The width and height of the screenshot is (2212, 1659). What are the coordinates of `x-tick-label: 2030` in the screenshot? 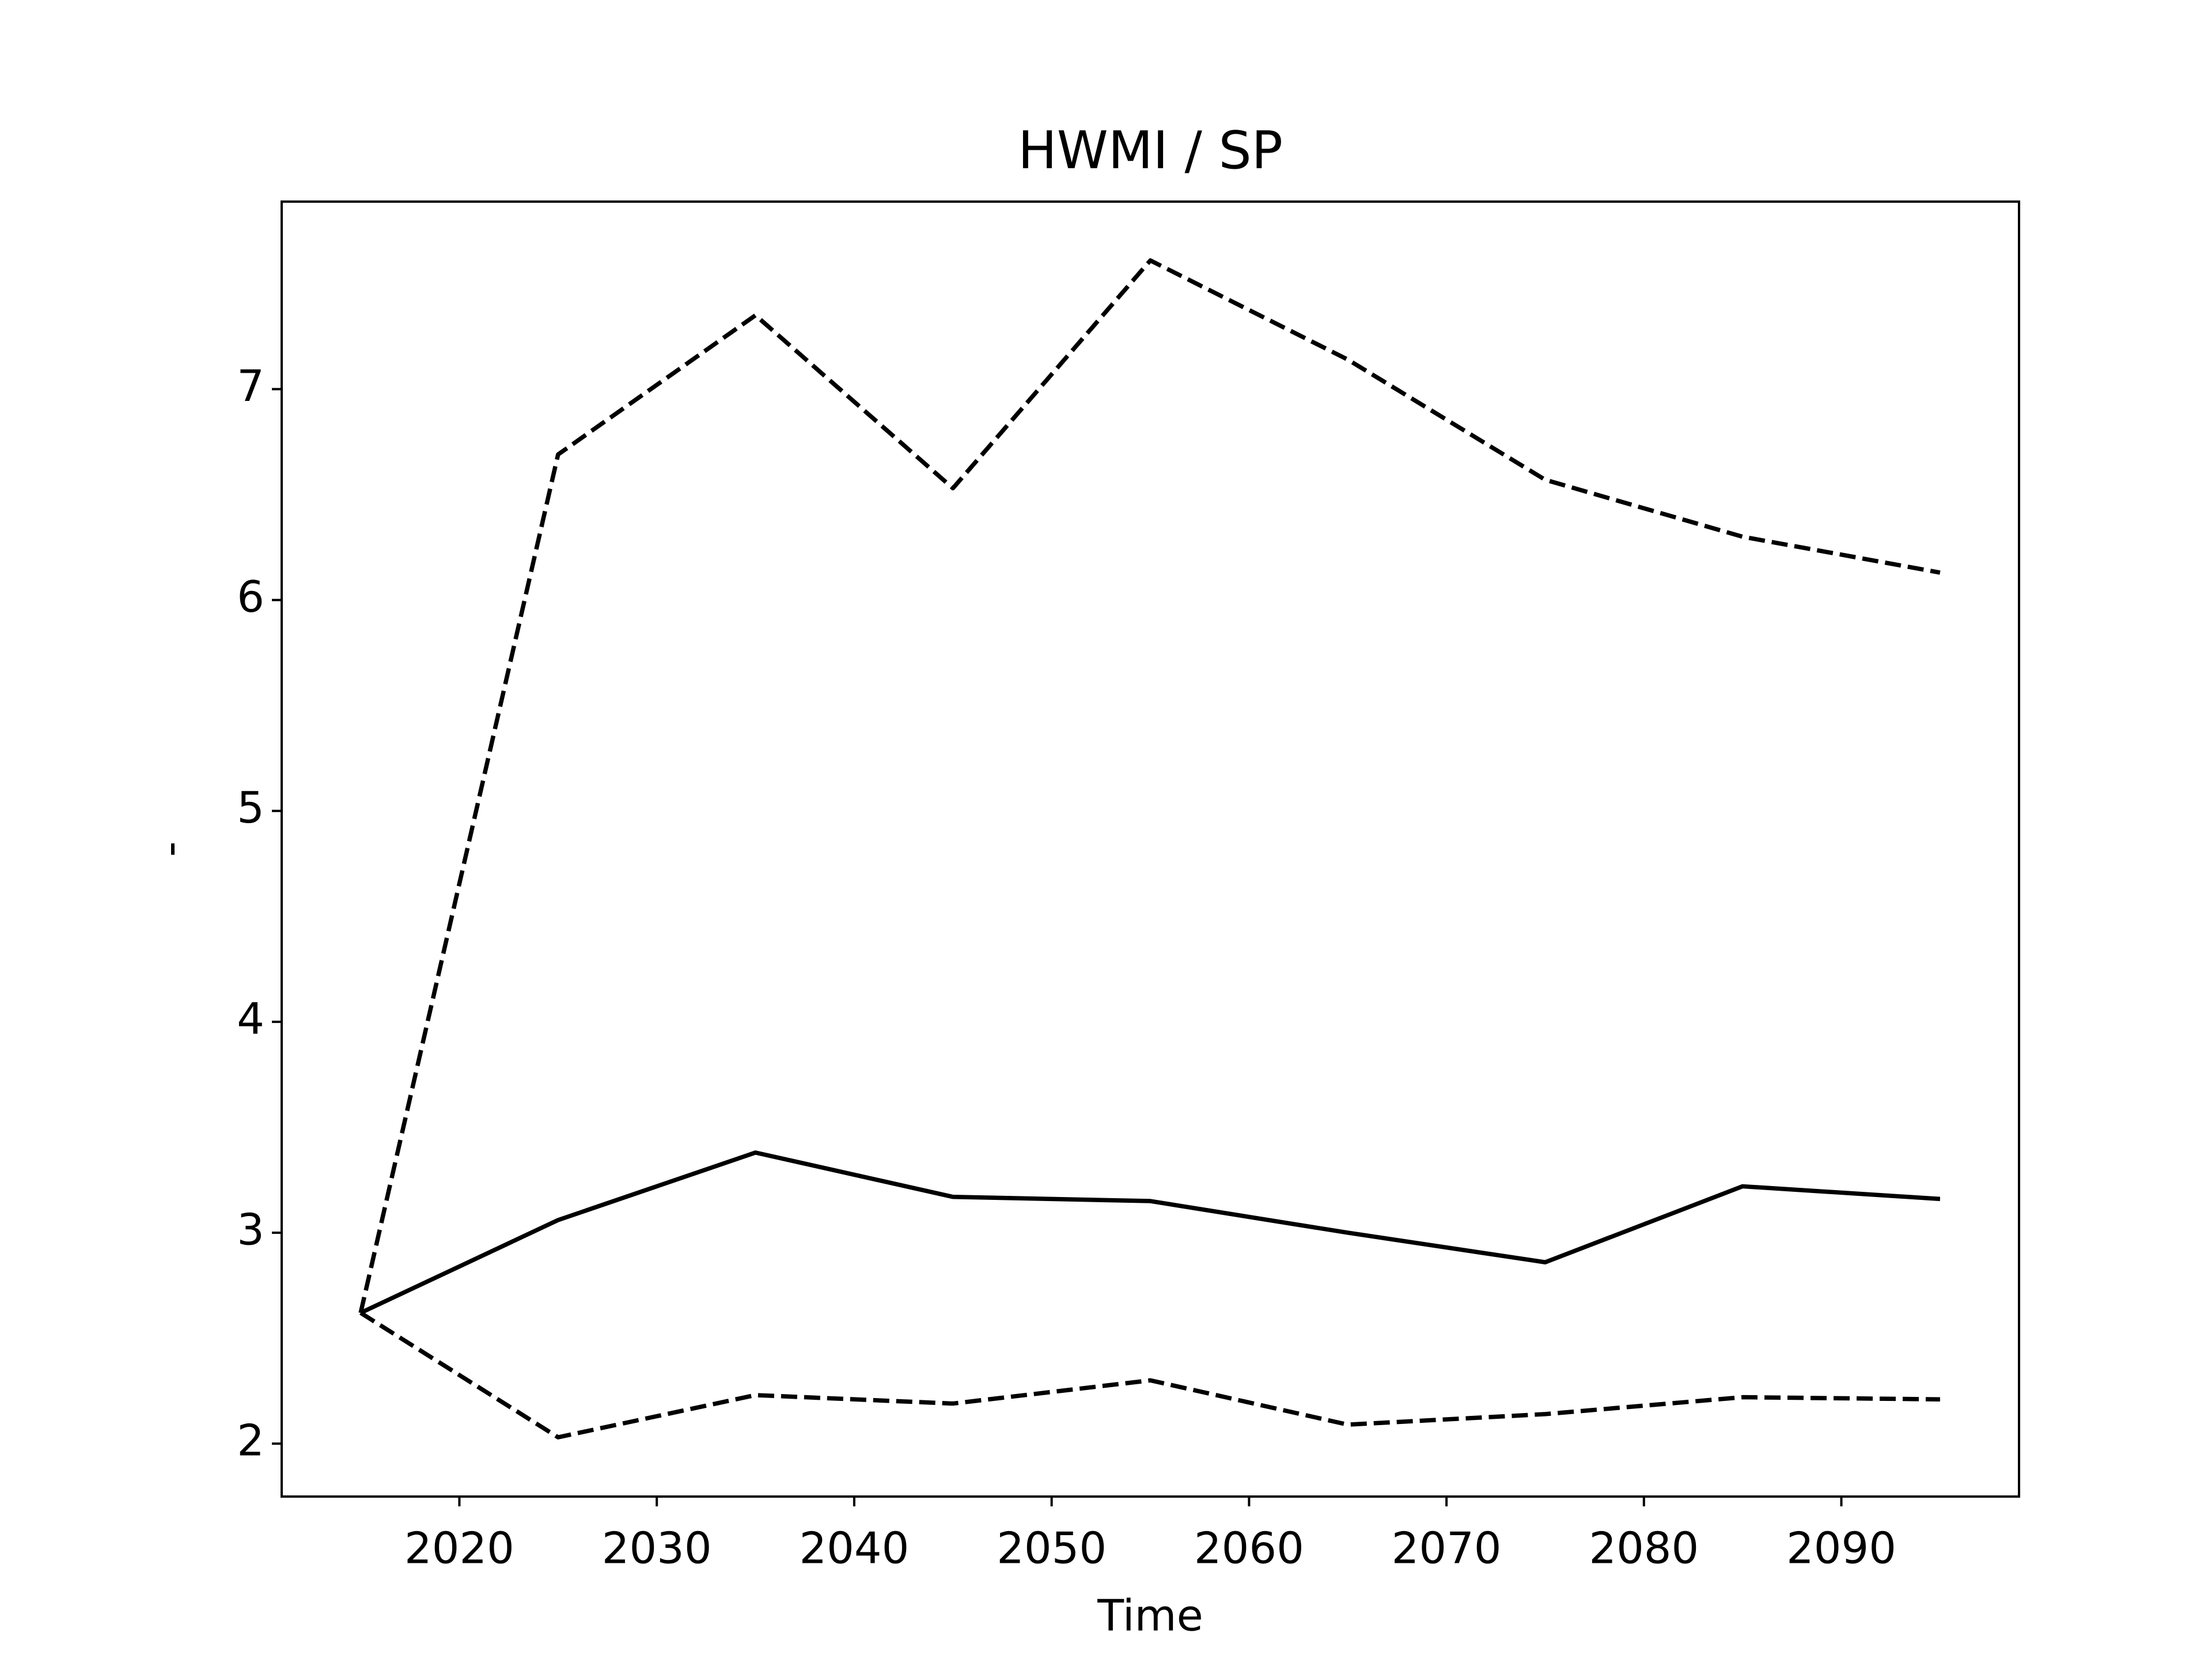 It's located at (657, 1548).